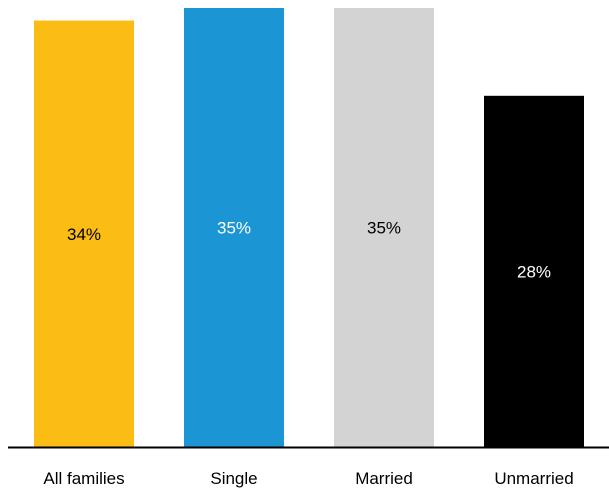 The height and width of the screenshot is (493, 609). I want to click on category-label-unmarried: Unmarried, so click(533, 478).